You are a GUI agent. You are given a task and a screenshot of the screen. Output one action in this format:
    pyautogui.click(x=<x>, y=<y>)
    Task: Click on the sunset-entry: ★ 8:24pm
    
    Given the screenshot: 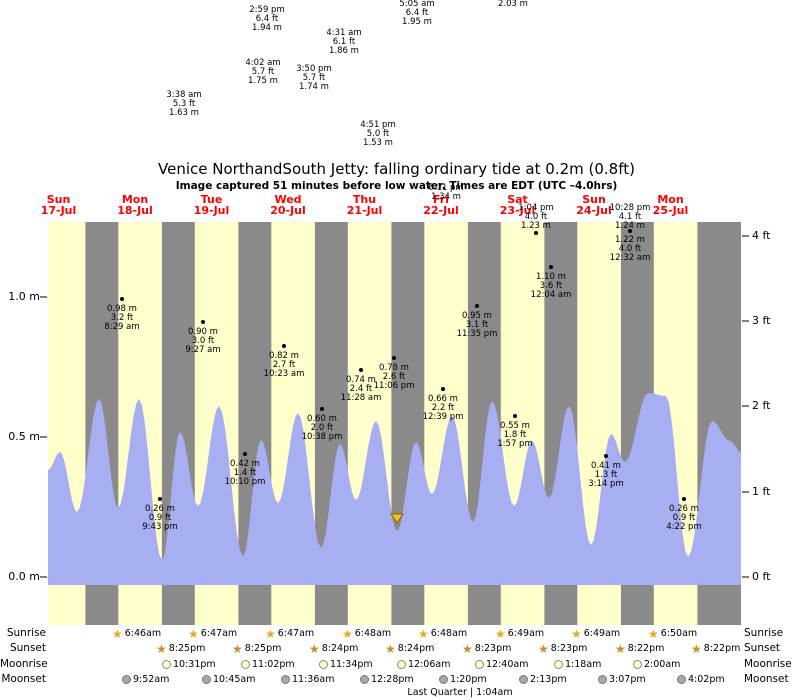 What is the action you would take?
    pyautogui.click(x=333, y=648)
    